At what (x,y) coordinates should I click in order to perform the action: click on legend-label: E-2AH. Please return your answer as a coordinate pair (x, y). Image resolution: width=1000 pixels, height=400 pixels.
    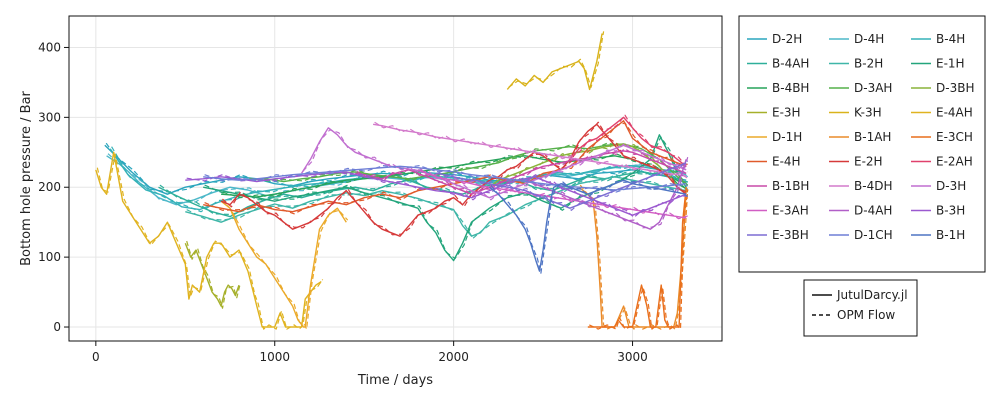
    Looking at the image, I should click on (954, 162).